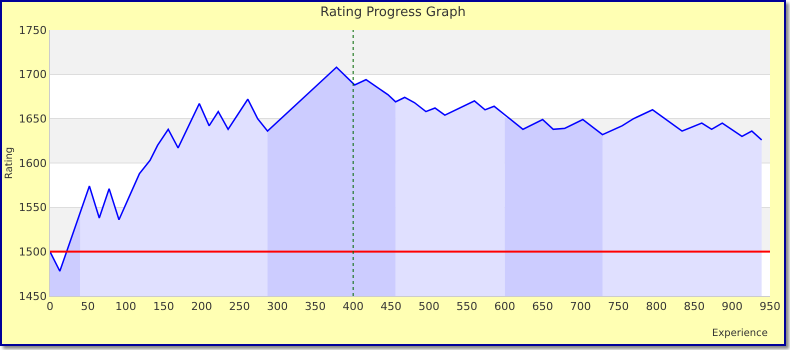 The height and width of the screenshot is (350, 790). What do you see at coordinates (467, 307) in the screenshot?
I see `x-tick-label: 550` at bounding box center [467, 307].